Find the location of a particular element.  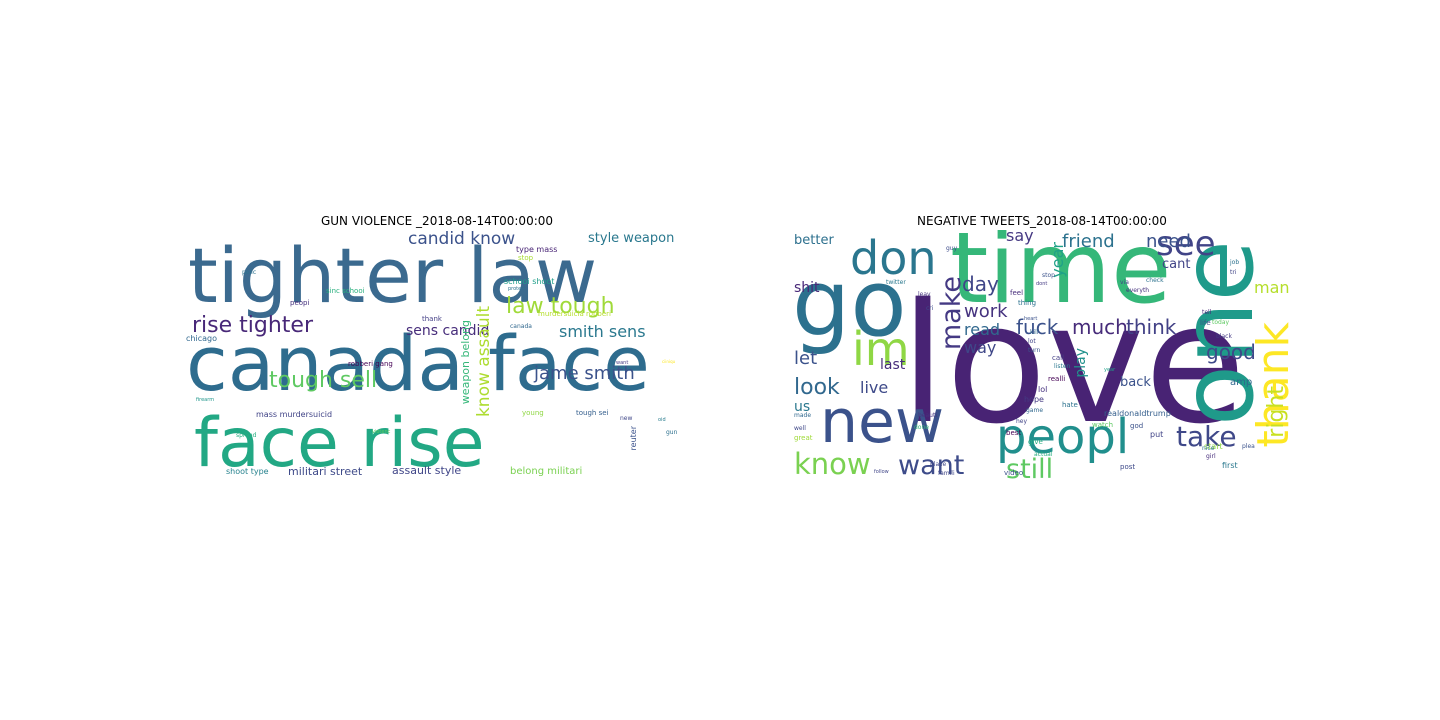

cloud-word: amp is located at coordinates (1241, 382).